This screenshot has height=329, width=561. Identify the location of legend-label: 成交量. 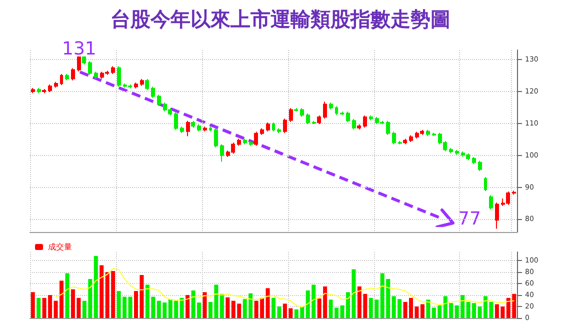
(60, 247).